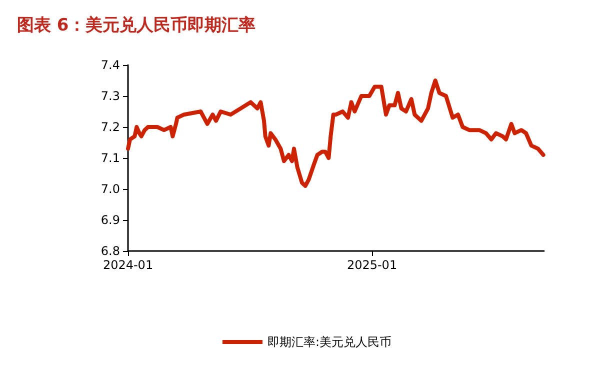 This screenshot has width=614, height=371. Describe the element at coordinates (329, 342) in the screenshot. I see `legend-label: 即期汇率:美元兑人民币` at that location.